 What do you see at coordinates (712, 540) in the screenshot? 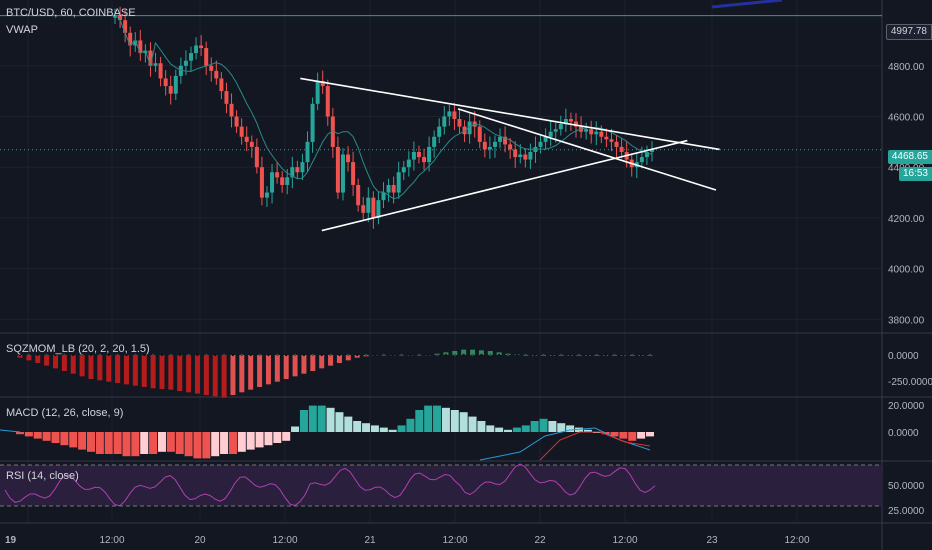
I see `time-axis-label: 23` at bounding box center [712, 540].